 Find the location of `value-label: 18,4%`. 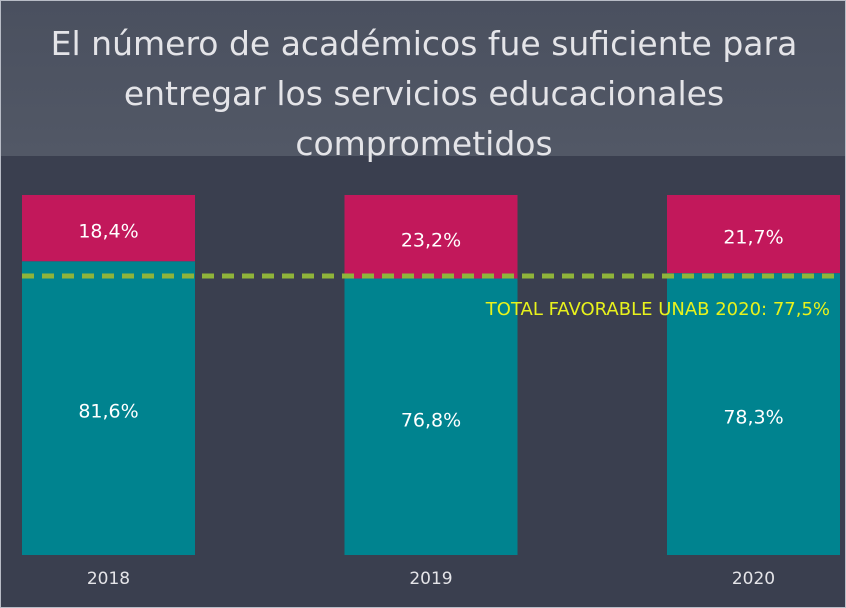

value-label: 18,4% is located at coordinates (108, 232).